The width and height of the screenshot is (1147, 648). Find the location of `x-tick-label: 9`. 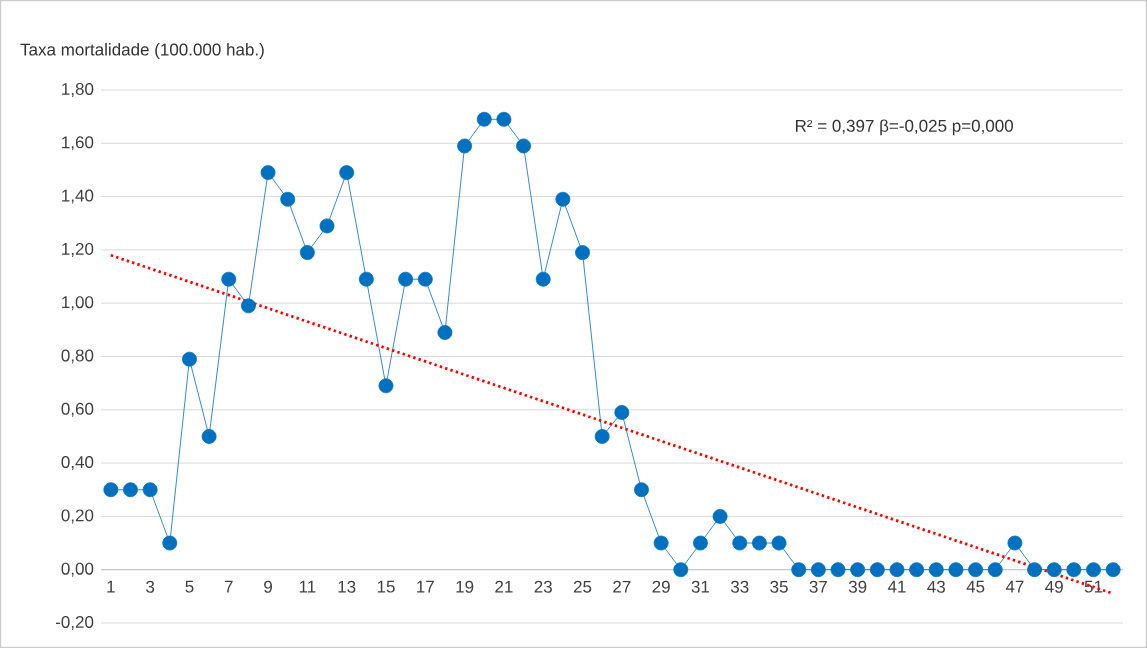

x-tick-label: 9 is located at coordinates (268, 586).